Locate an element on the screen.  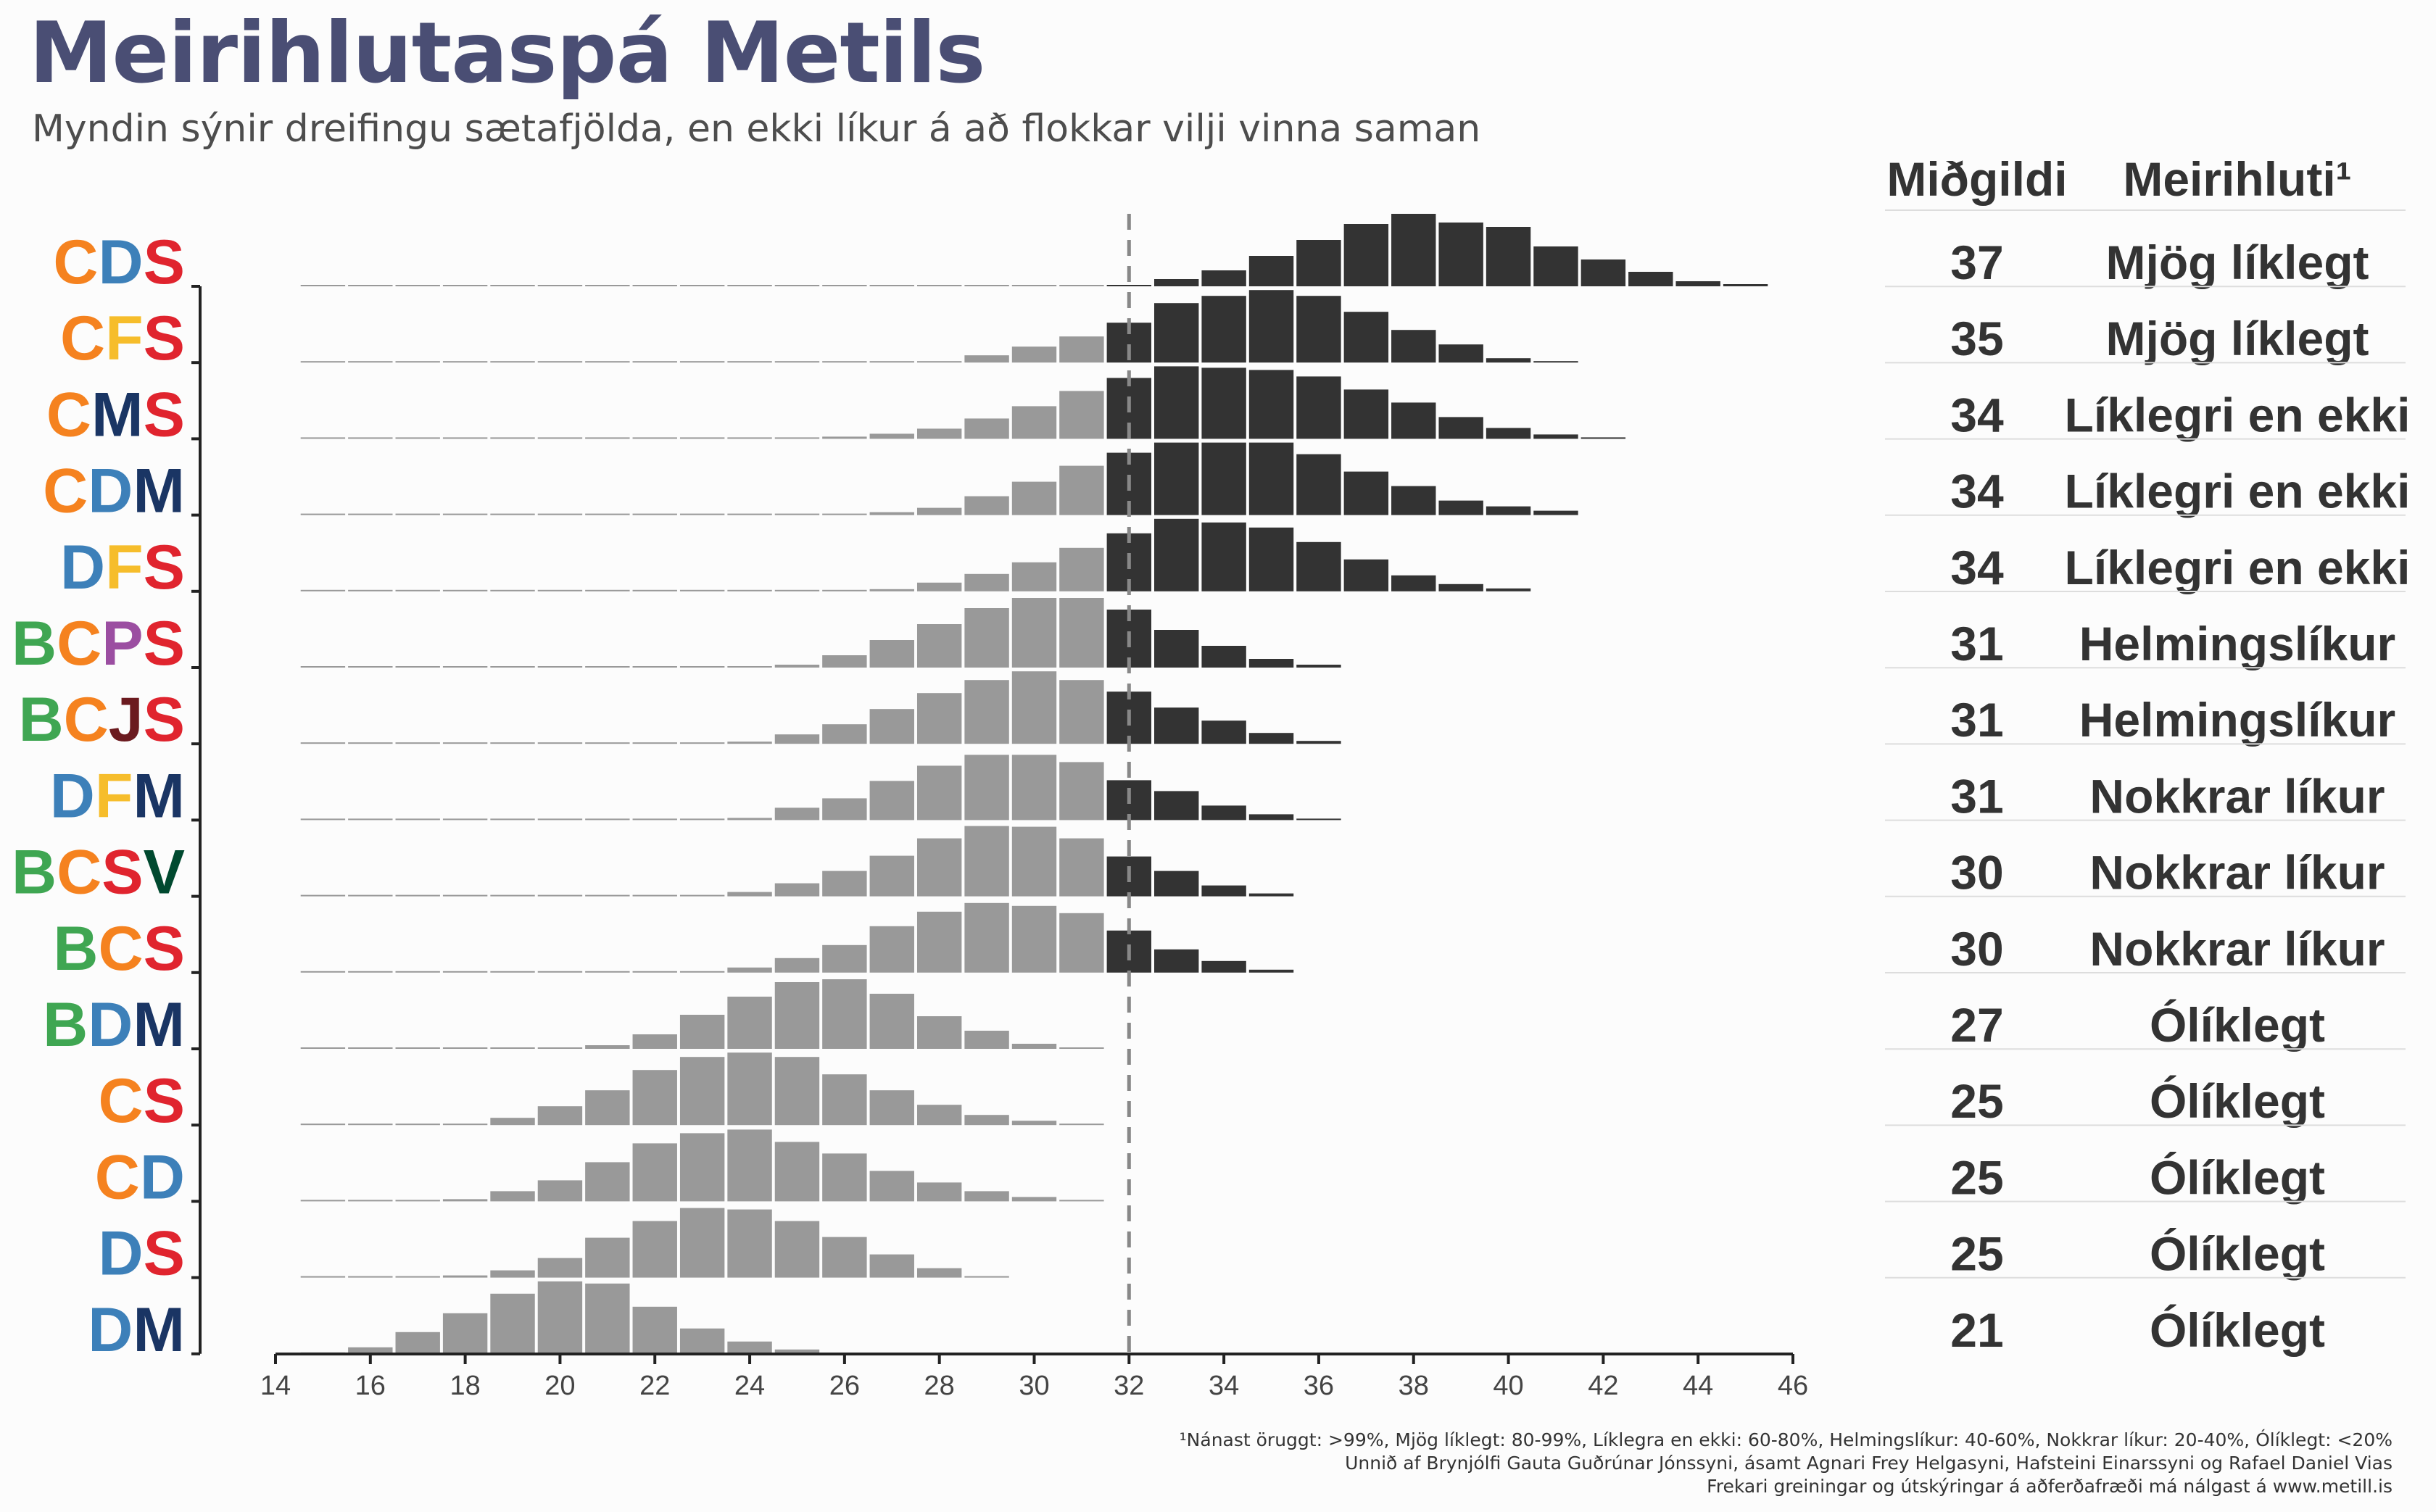
row-label-DFM: DFM is located at coordinates (118, 796).